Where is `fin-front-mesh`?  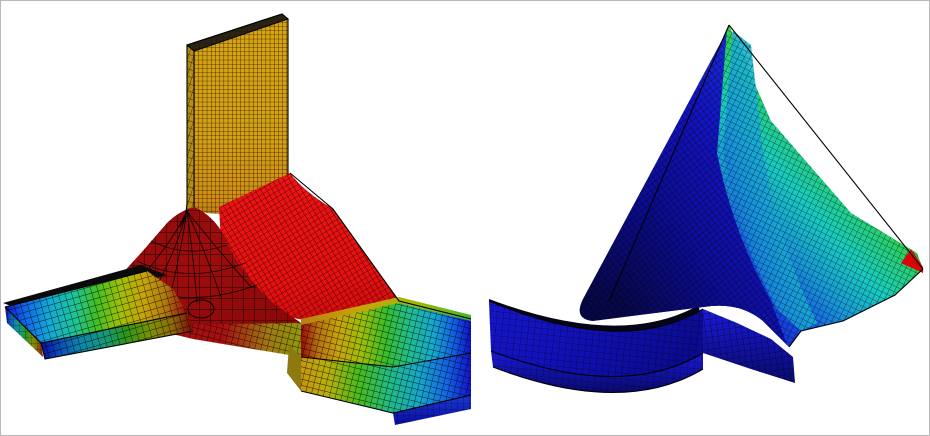
fin-front-mesh is located at coordinates (241, 116).